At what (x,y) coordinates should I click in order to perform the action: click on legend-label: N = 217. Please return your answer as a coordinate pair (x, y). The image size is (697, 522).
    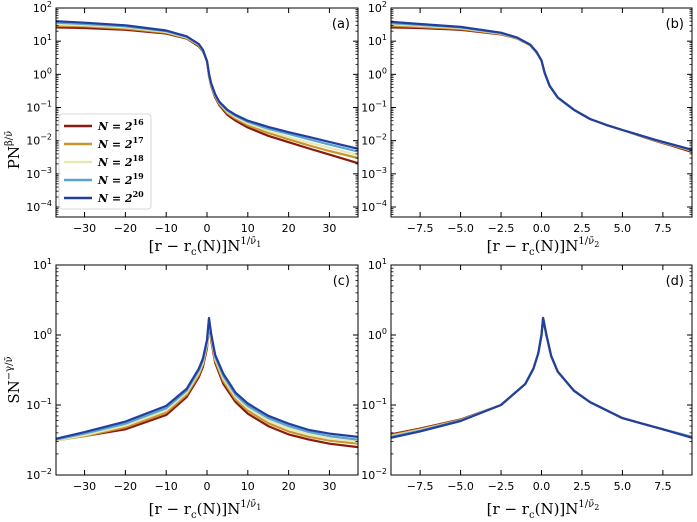
    Looking at the image, I should click on (120, 143).